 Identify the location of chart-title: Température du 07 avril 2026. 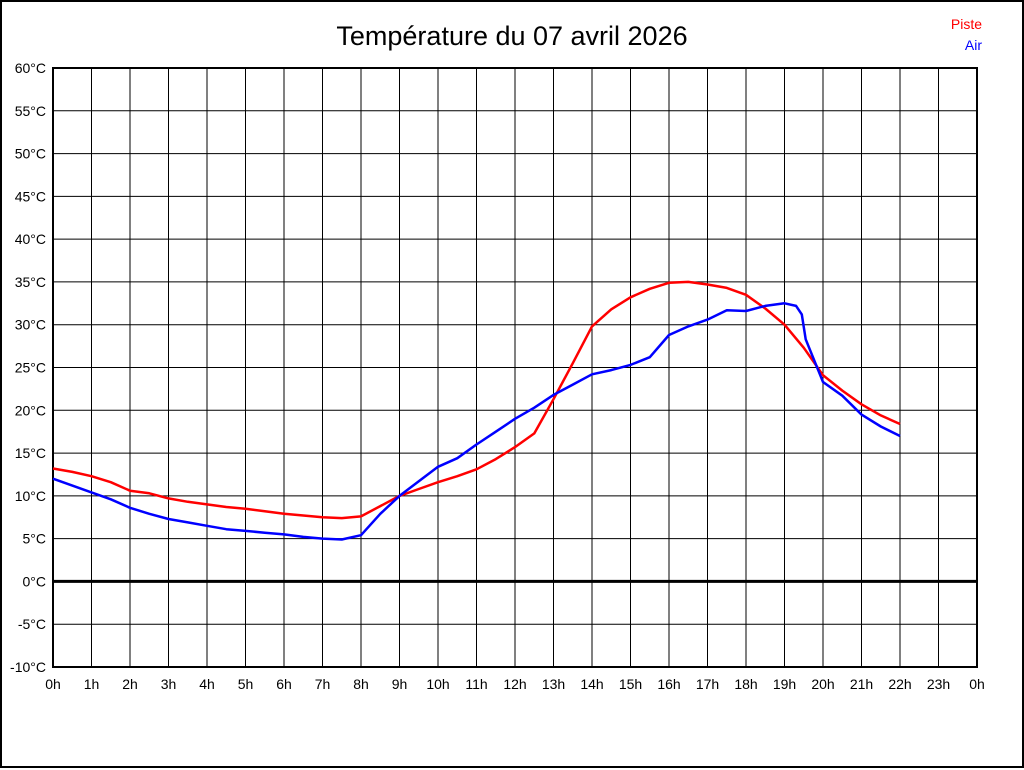
(512, 36).